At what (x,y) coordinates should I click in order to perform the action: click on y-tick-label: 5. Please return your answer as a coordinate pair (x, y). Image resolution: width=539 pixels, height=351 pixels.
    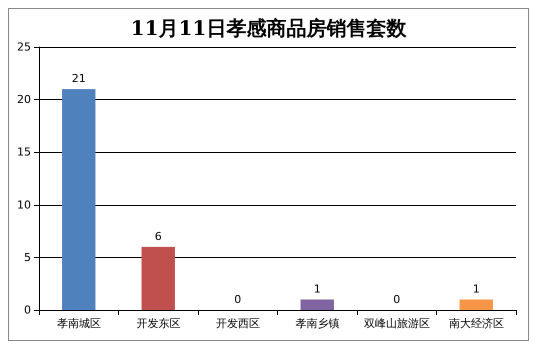
    Looking at the image, I should click on (27, 257).